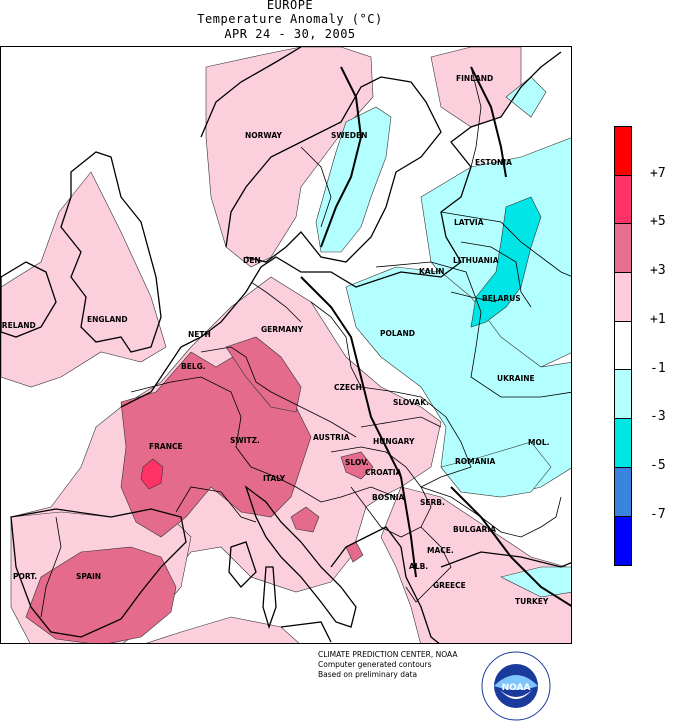 Image resolution: width=673 pixels, height=723 pixels. I want to click on label-portugal: PORT., so click(25, 576).